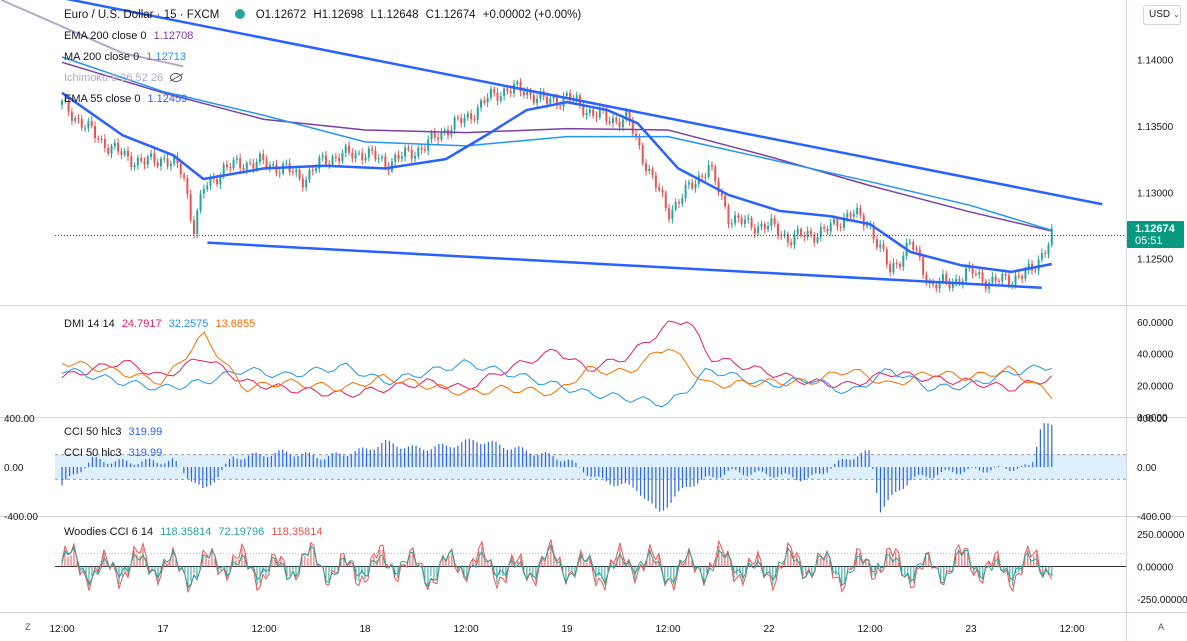 The height and width of the screenshot is (641, 1187). I want to click on ema200-legend: EMA 200 close 0 1.12708, so click(130, 36).